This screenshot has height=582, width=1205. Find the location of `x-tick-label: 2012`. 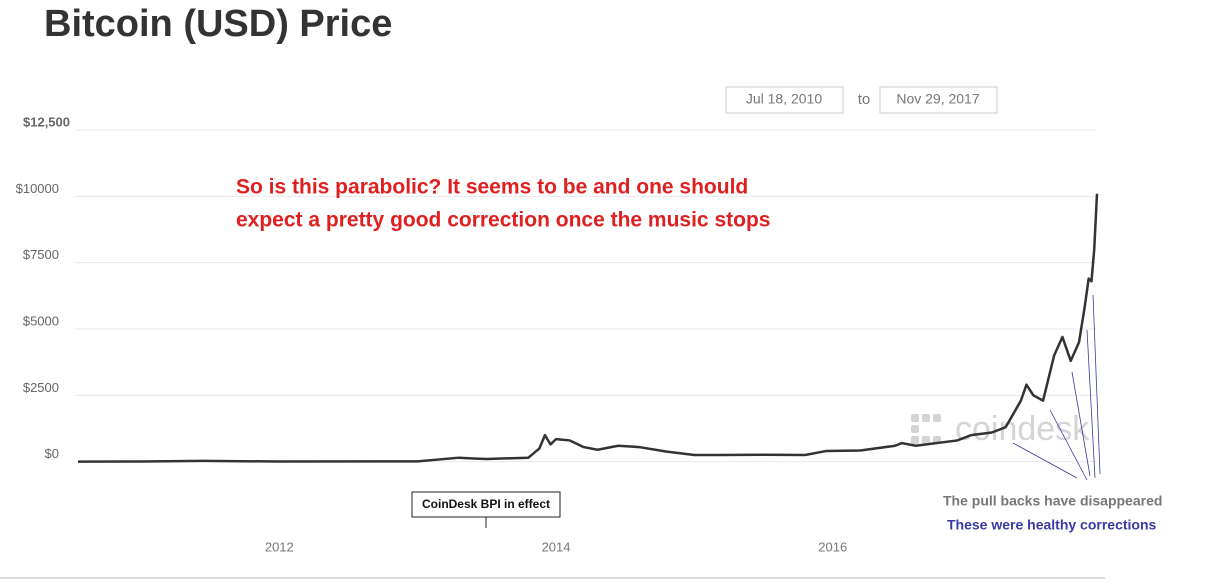

x-tick-label: 2012 is located at coordinates (279, 546).